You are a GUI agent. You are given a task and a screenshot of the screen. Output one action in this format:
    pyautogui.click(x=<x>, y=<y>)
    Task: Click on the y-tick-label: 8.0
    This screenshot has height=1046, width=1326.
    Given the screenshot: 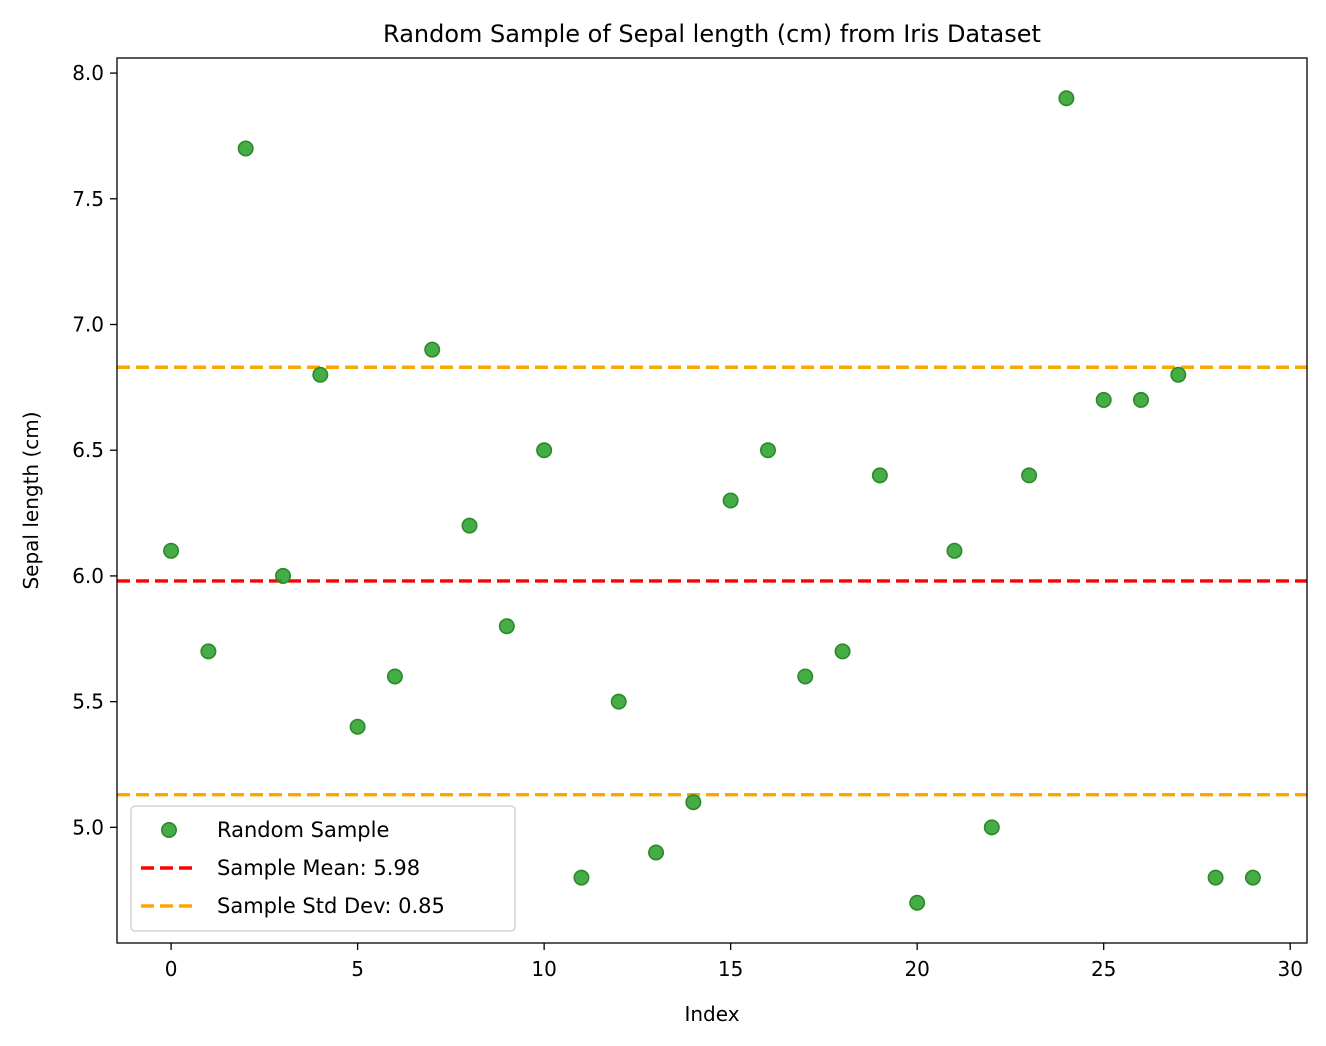 What is the action you would take?
    pyautogui.click(x=88, y=73)
    